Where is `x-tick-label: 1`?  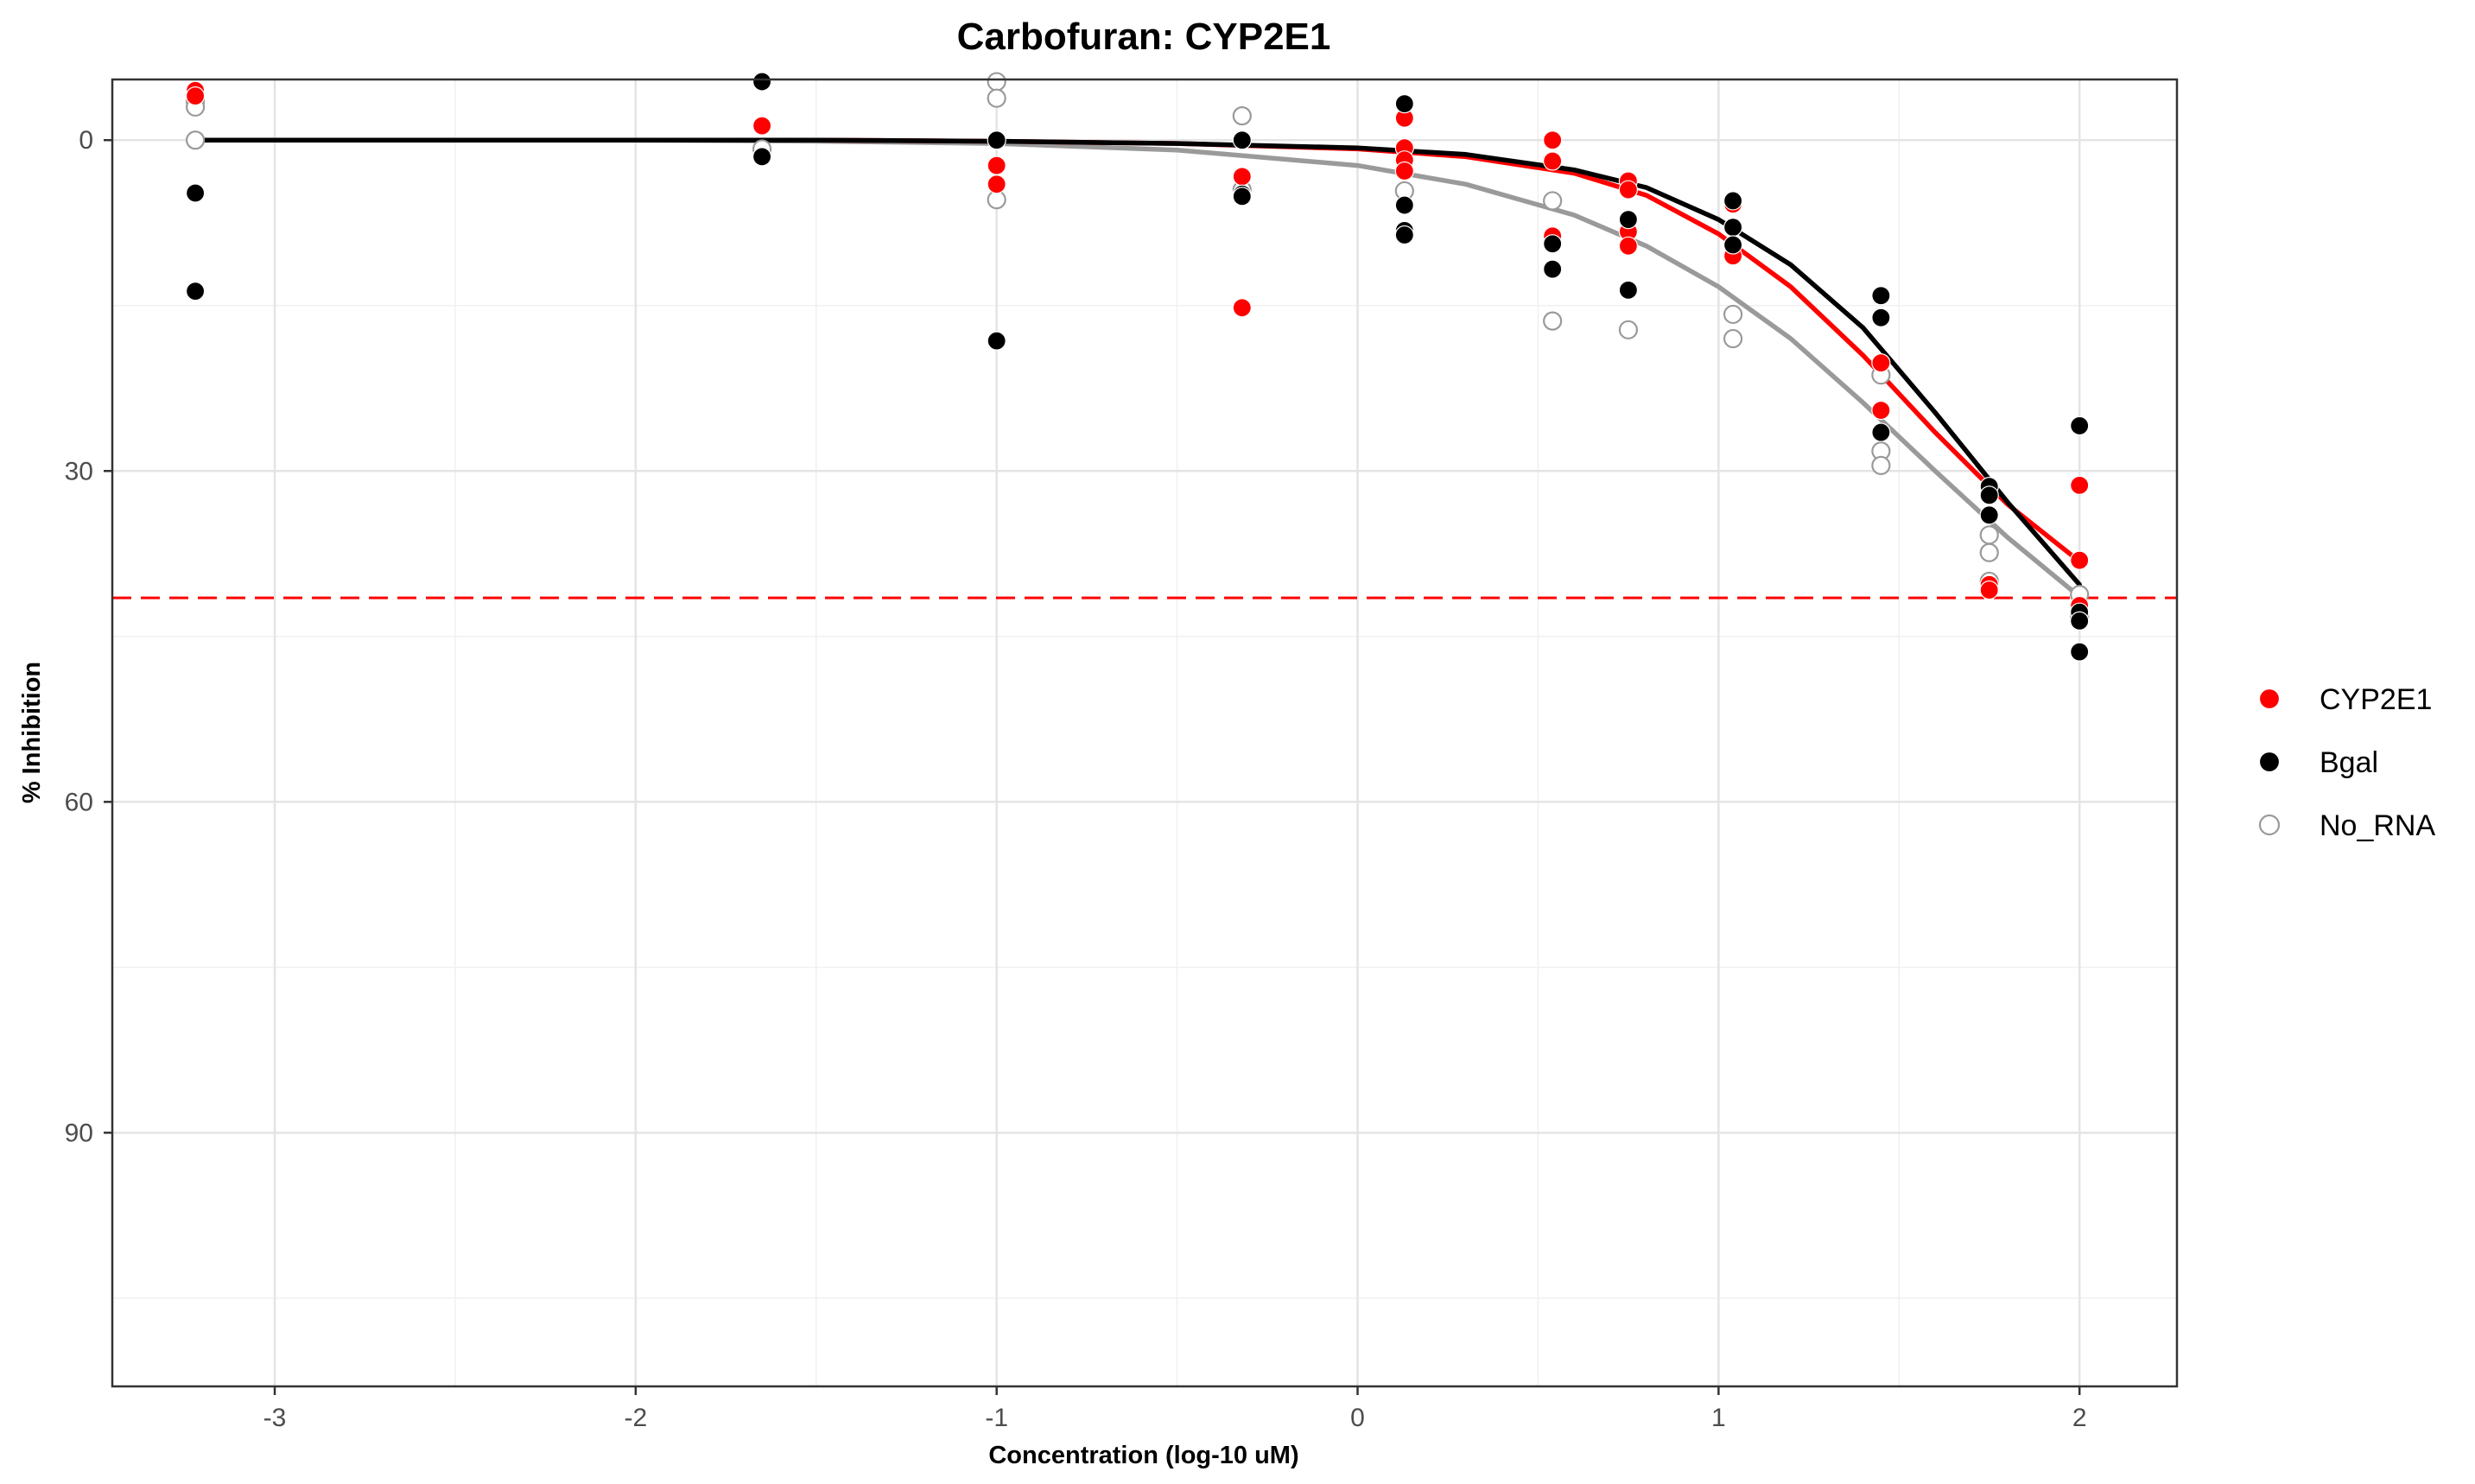
x-tick-label: 1 is located at coordinates (1718, 1418).